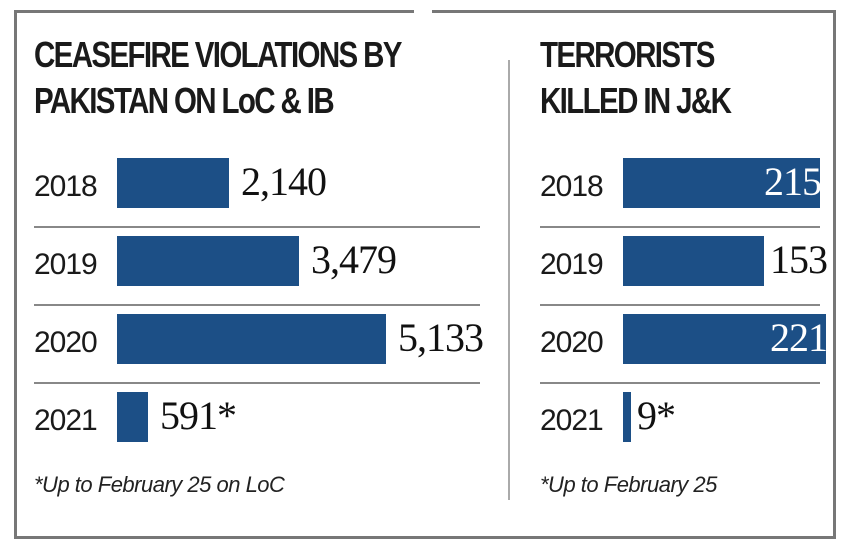 This screenshot has height=550, width=850. What do you see at coordinates (159, 484) in the screenshot?
I see `chart-footnote: *Up to February 25 on LoC` at bounding box center [159, 484].